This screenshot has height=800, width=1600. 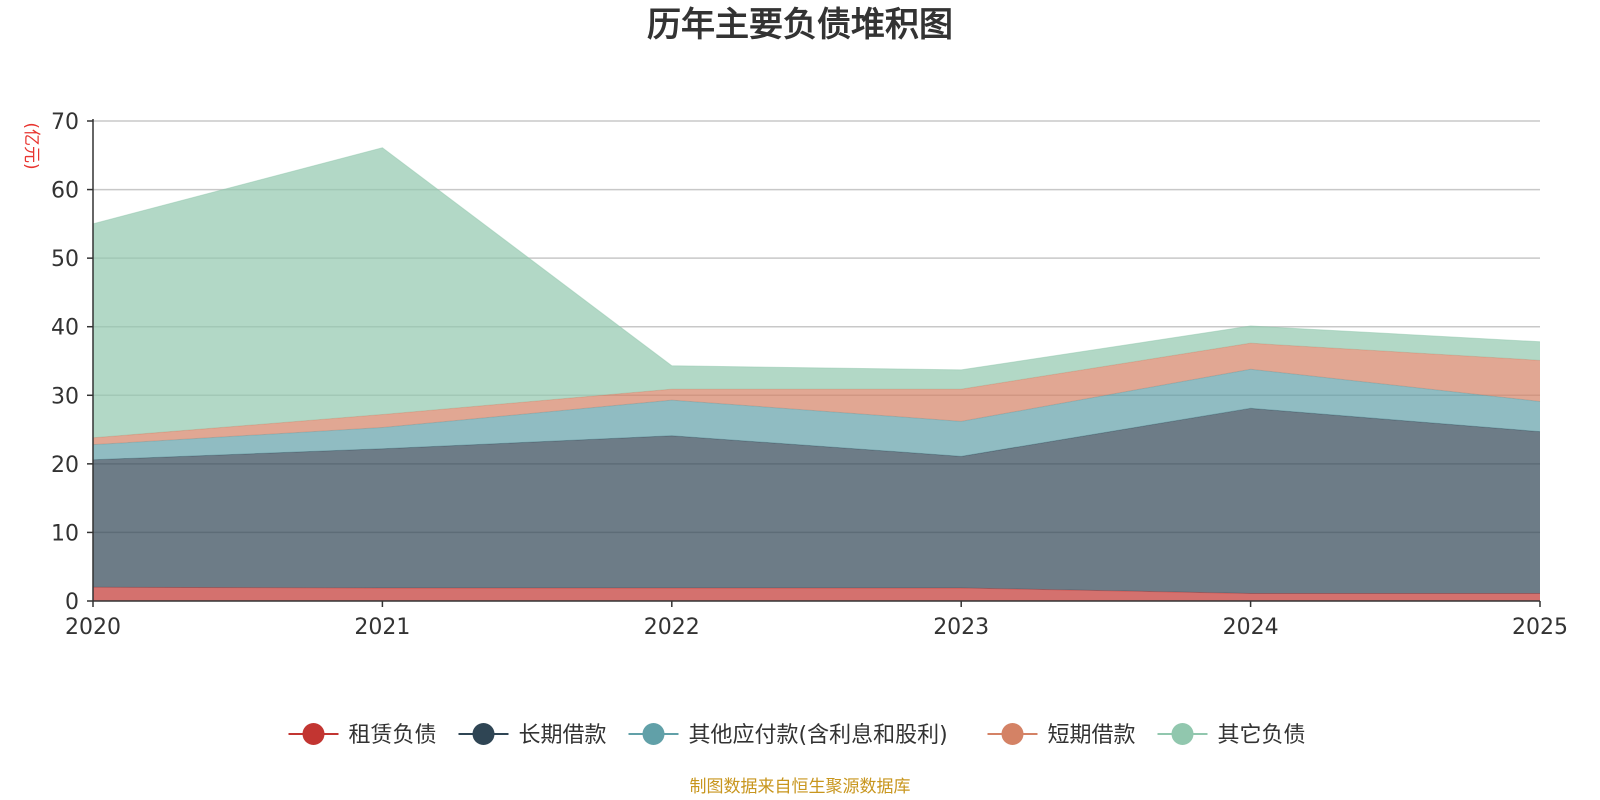 I want to click on legend: 租赁负债 长期借款 其他应付款(含利息和股利) 短期借款 其它负债, so click(x=797, y=735).